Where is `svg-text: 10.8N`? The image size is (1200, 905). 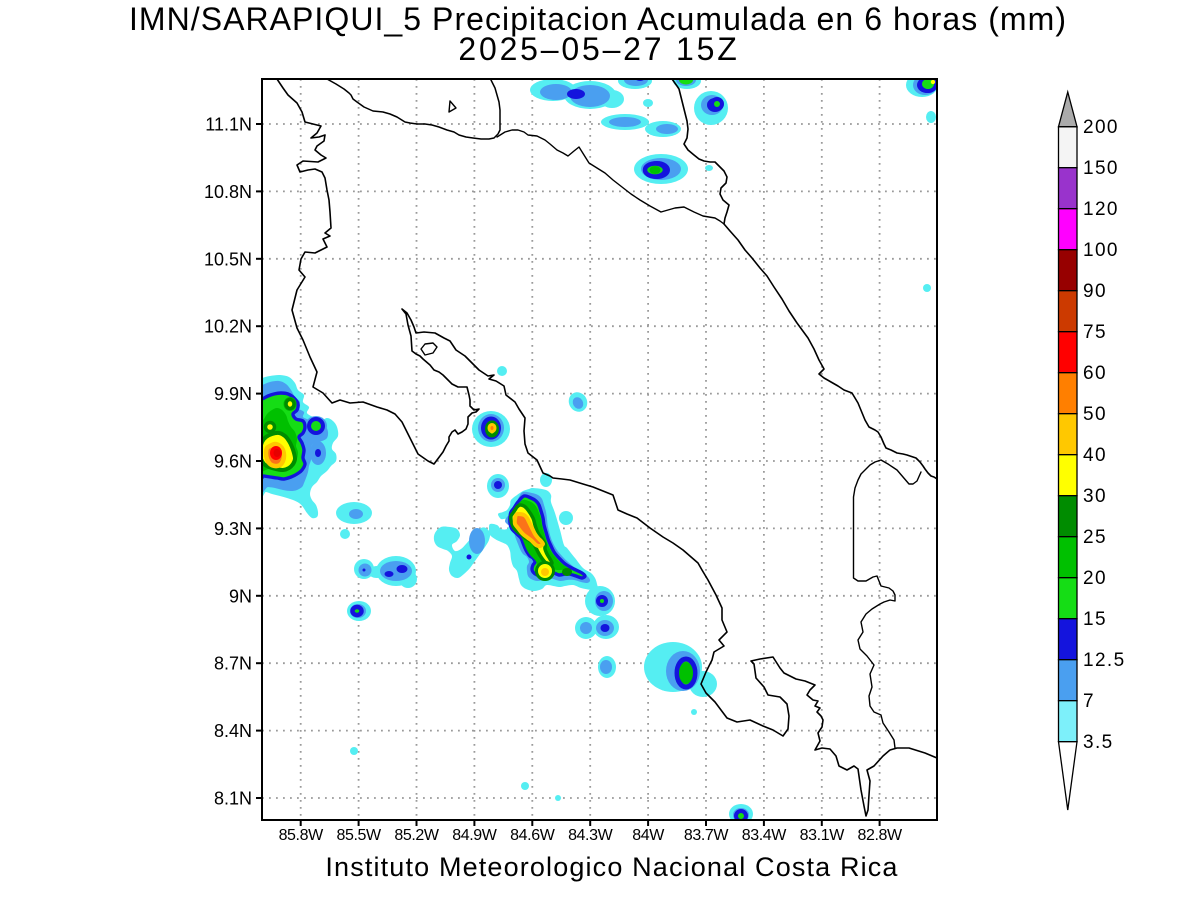 svg-text: 10.8N is located at coordinates (228, 192).